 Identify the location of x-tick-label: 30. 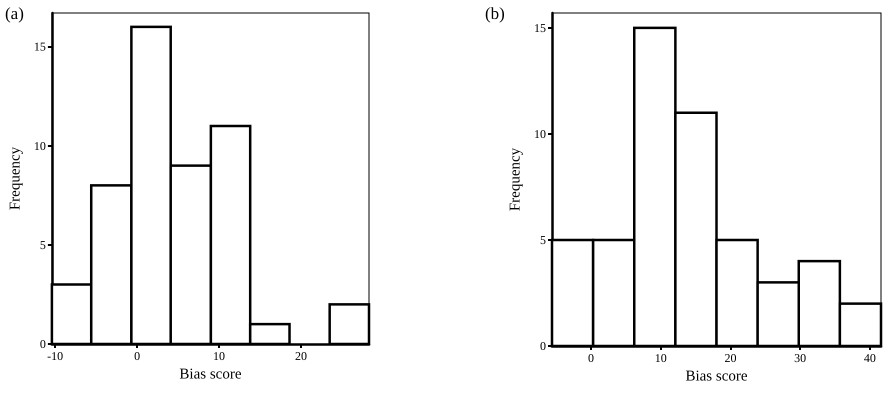
(800, 358).